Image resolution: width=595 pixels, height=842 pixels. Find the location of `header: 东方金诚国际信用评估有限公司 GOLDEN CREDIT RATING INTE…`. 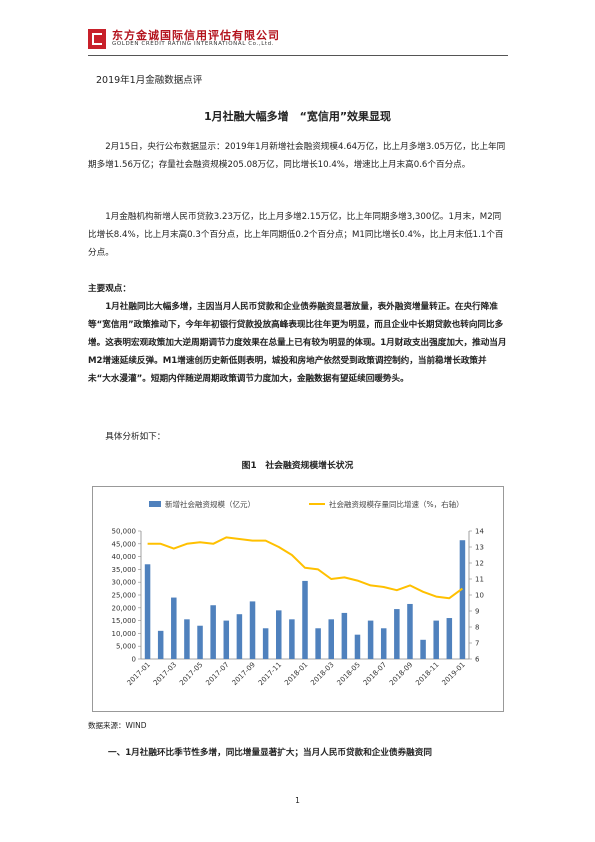

header: 东方金诚国际信用评估有限公司 GOLDEN CREDIT RATING INTE… is located at coordinates (298, 41).